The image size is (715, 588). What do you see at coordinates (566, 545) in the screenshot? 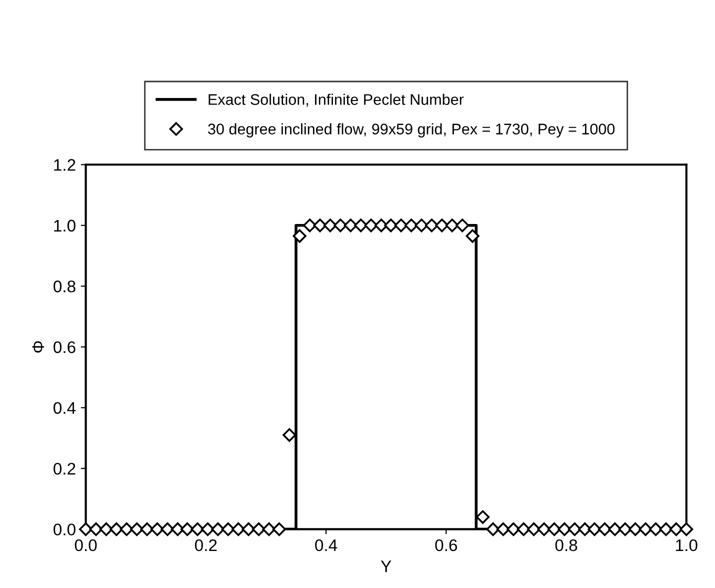
I see `x-tick-label: 0.8` at bounding box center [566, 545].